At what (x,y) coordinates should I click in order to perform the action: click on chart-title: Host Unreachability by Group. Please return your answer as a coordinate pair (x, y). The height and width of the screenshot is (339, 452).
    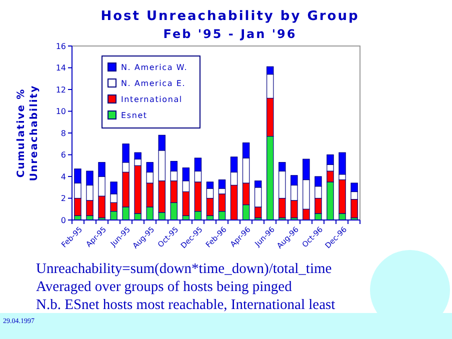
    Looking at the image, I should click on (230, 16).